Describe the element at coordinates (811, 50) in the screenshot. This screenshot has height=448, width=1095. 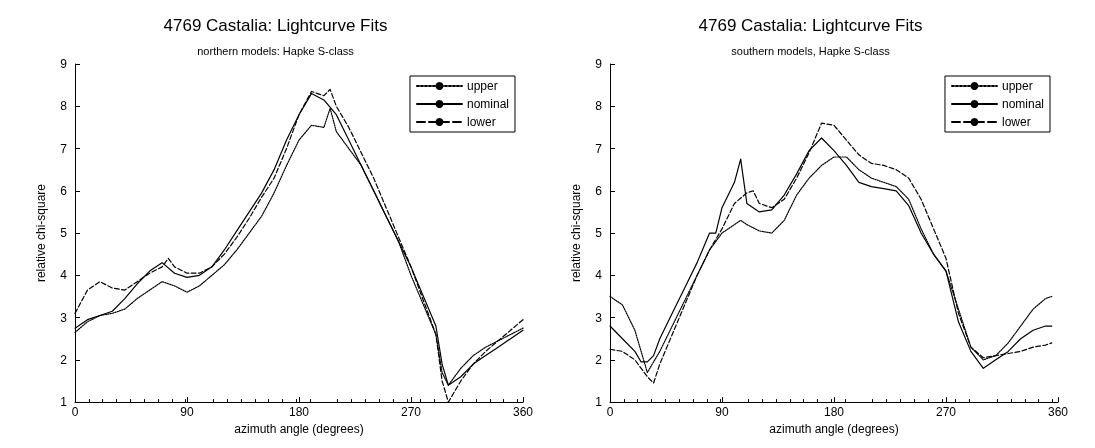
I see `chart-subtitle: southern models, Hapke S-class` at that location.